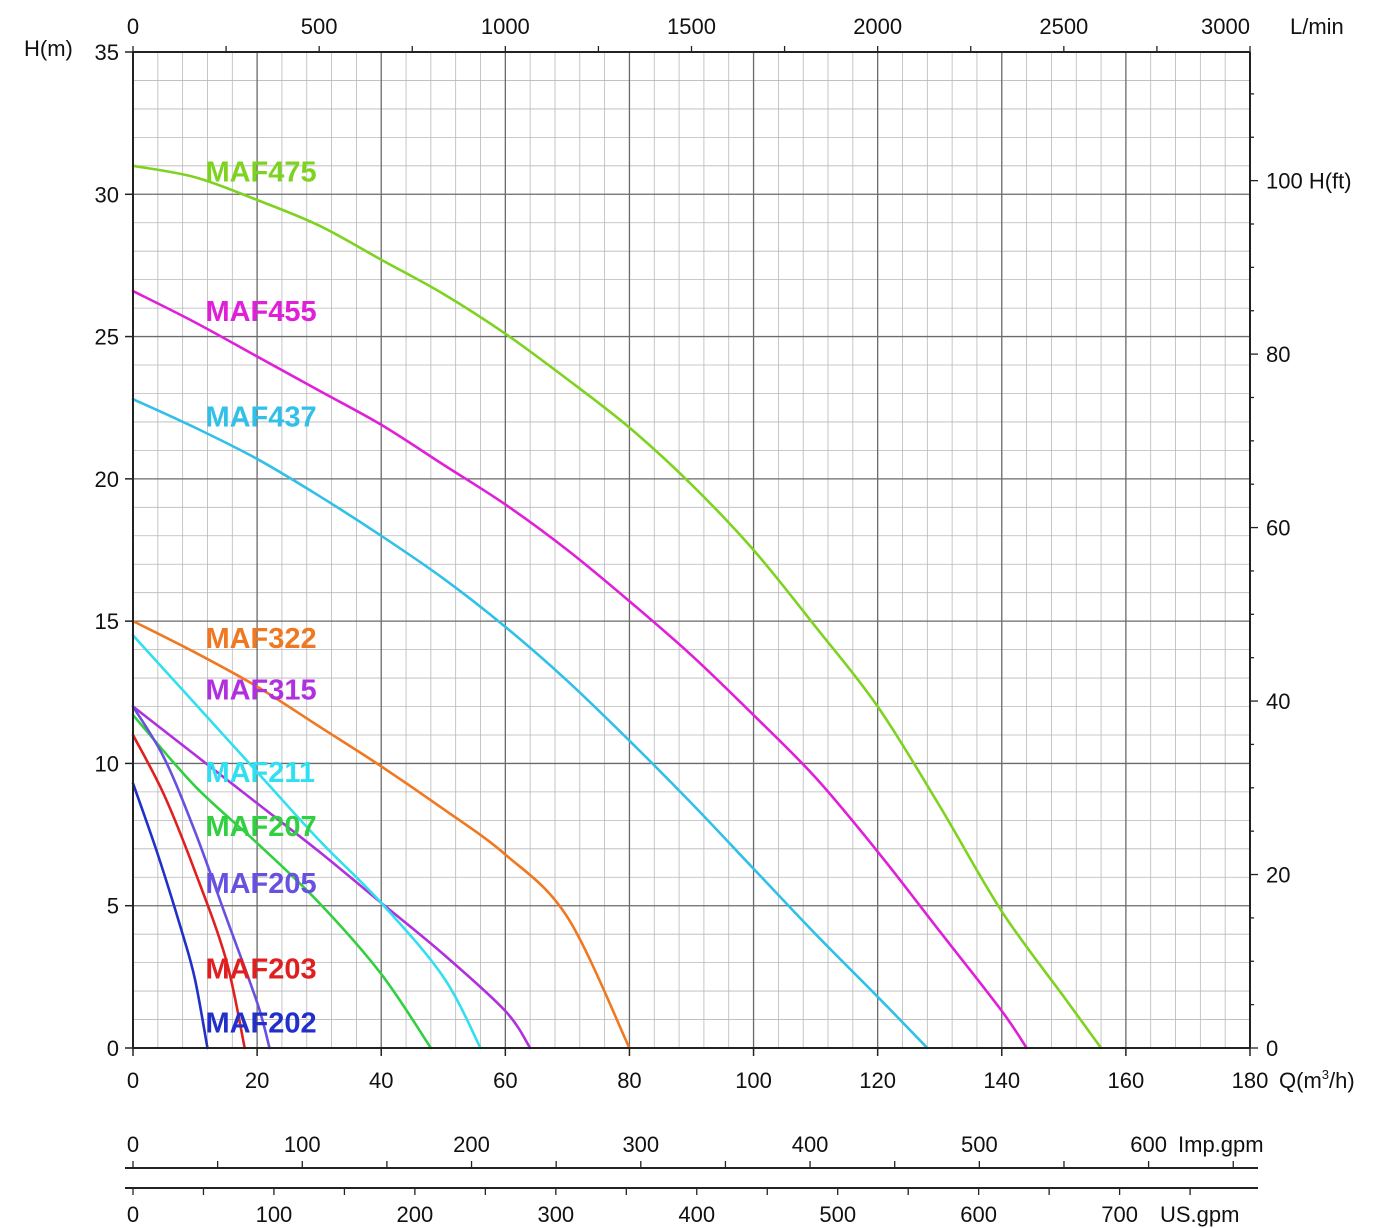 The height and width of the screenshot is (1228, 1374). Describe the element at coordinates (979, 1144) in the screenshot. I see `imp-gpm-tick-label: 500` at that location.